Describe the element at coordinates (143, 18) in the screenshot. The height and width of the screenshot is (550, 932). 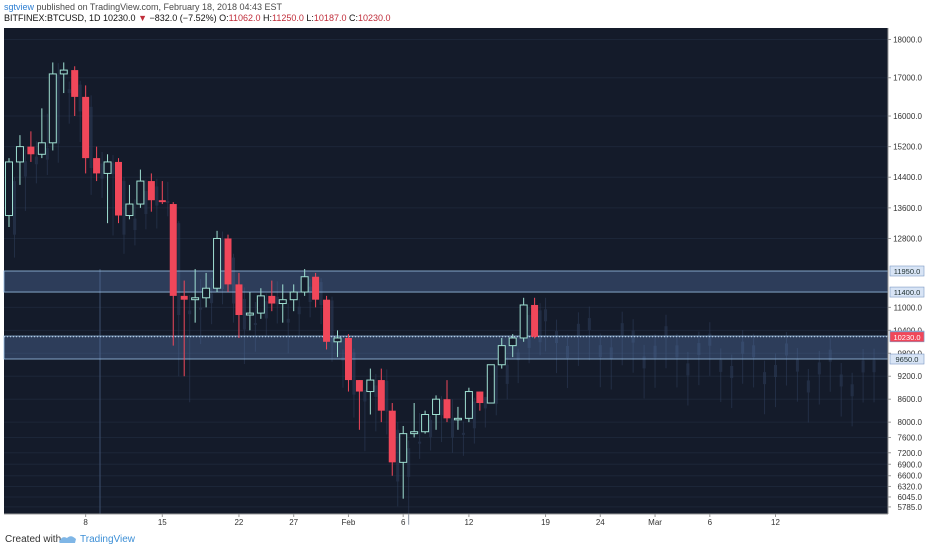
I see `down-arrow-icon: ▼` at that location.